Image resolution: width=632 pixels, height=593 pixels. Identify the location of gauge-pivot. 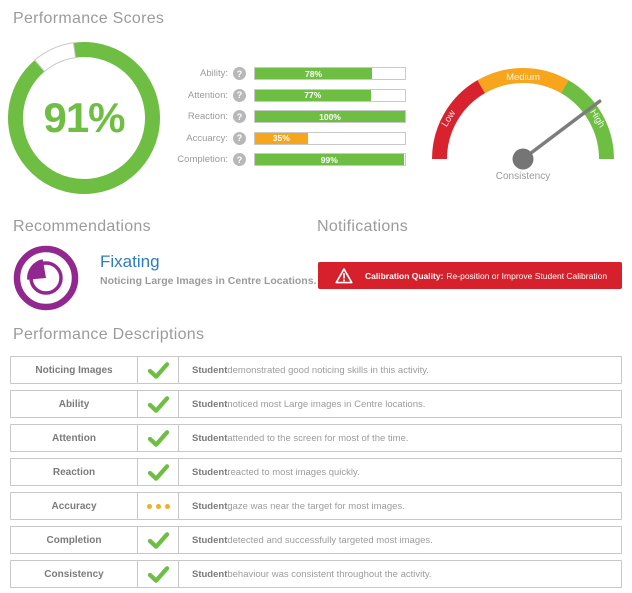
(523, 159).